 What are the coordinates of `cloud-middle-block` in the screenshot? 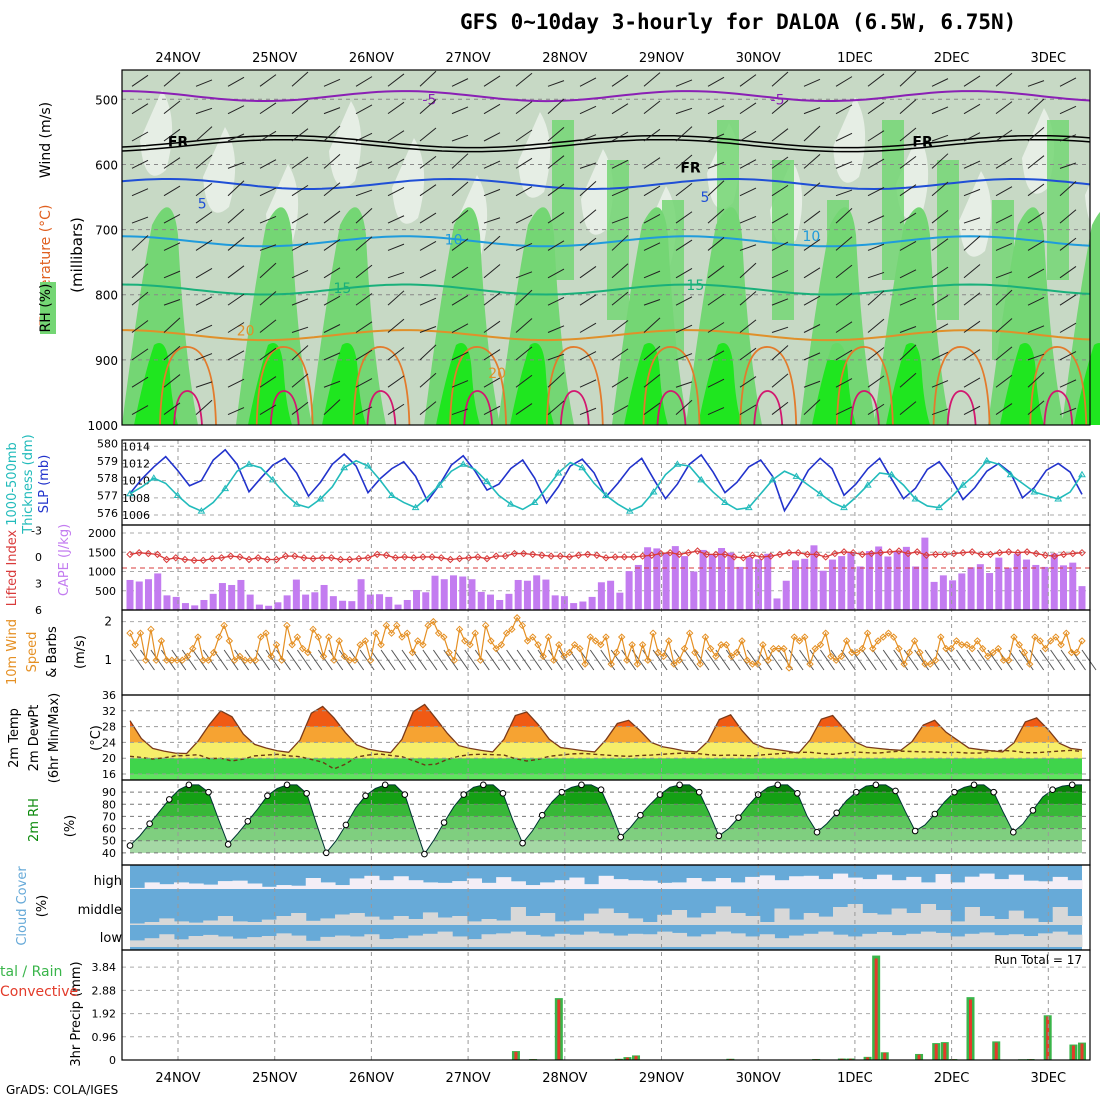 It's located at (635, 921).